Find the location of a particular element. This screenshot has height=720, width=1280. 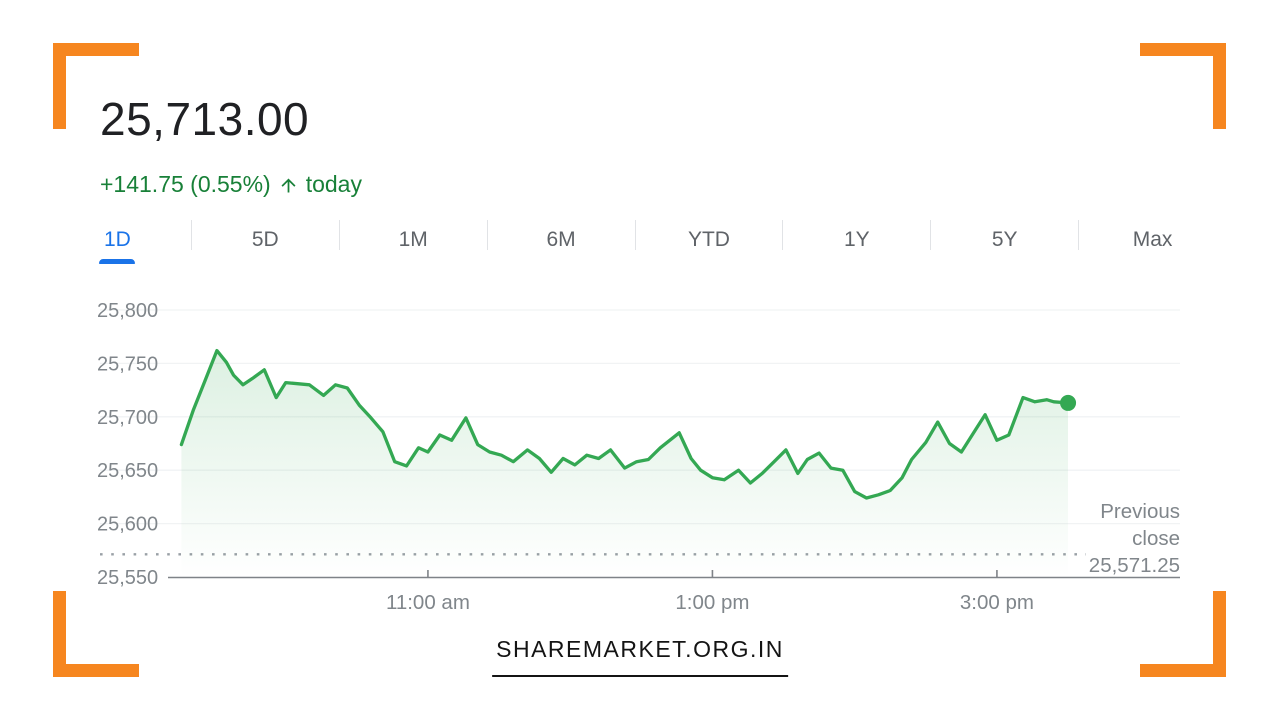

tab-max-label: Max is located at coordinates (1152, 239).